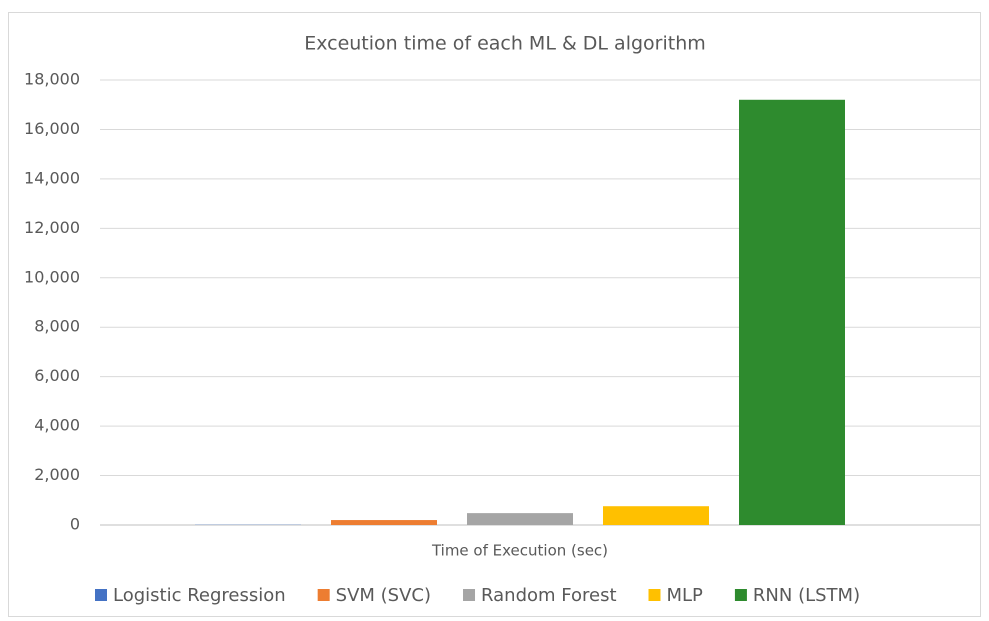 Image resolution: width=989 pixels, height=621 pixels. Describe the element at coordinates (52, 177) in the screenshot. I see `y-tick-label: 14,000` at that location.